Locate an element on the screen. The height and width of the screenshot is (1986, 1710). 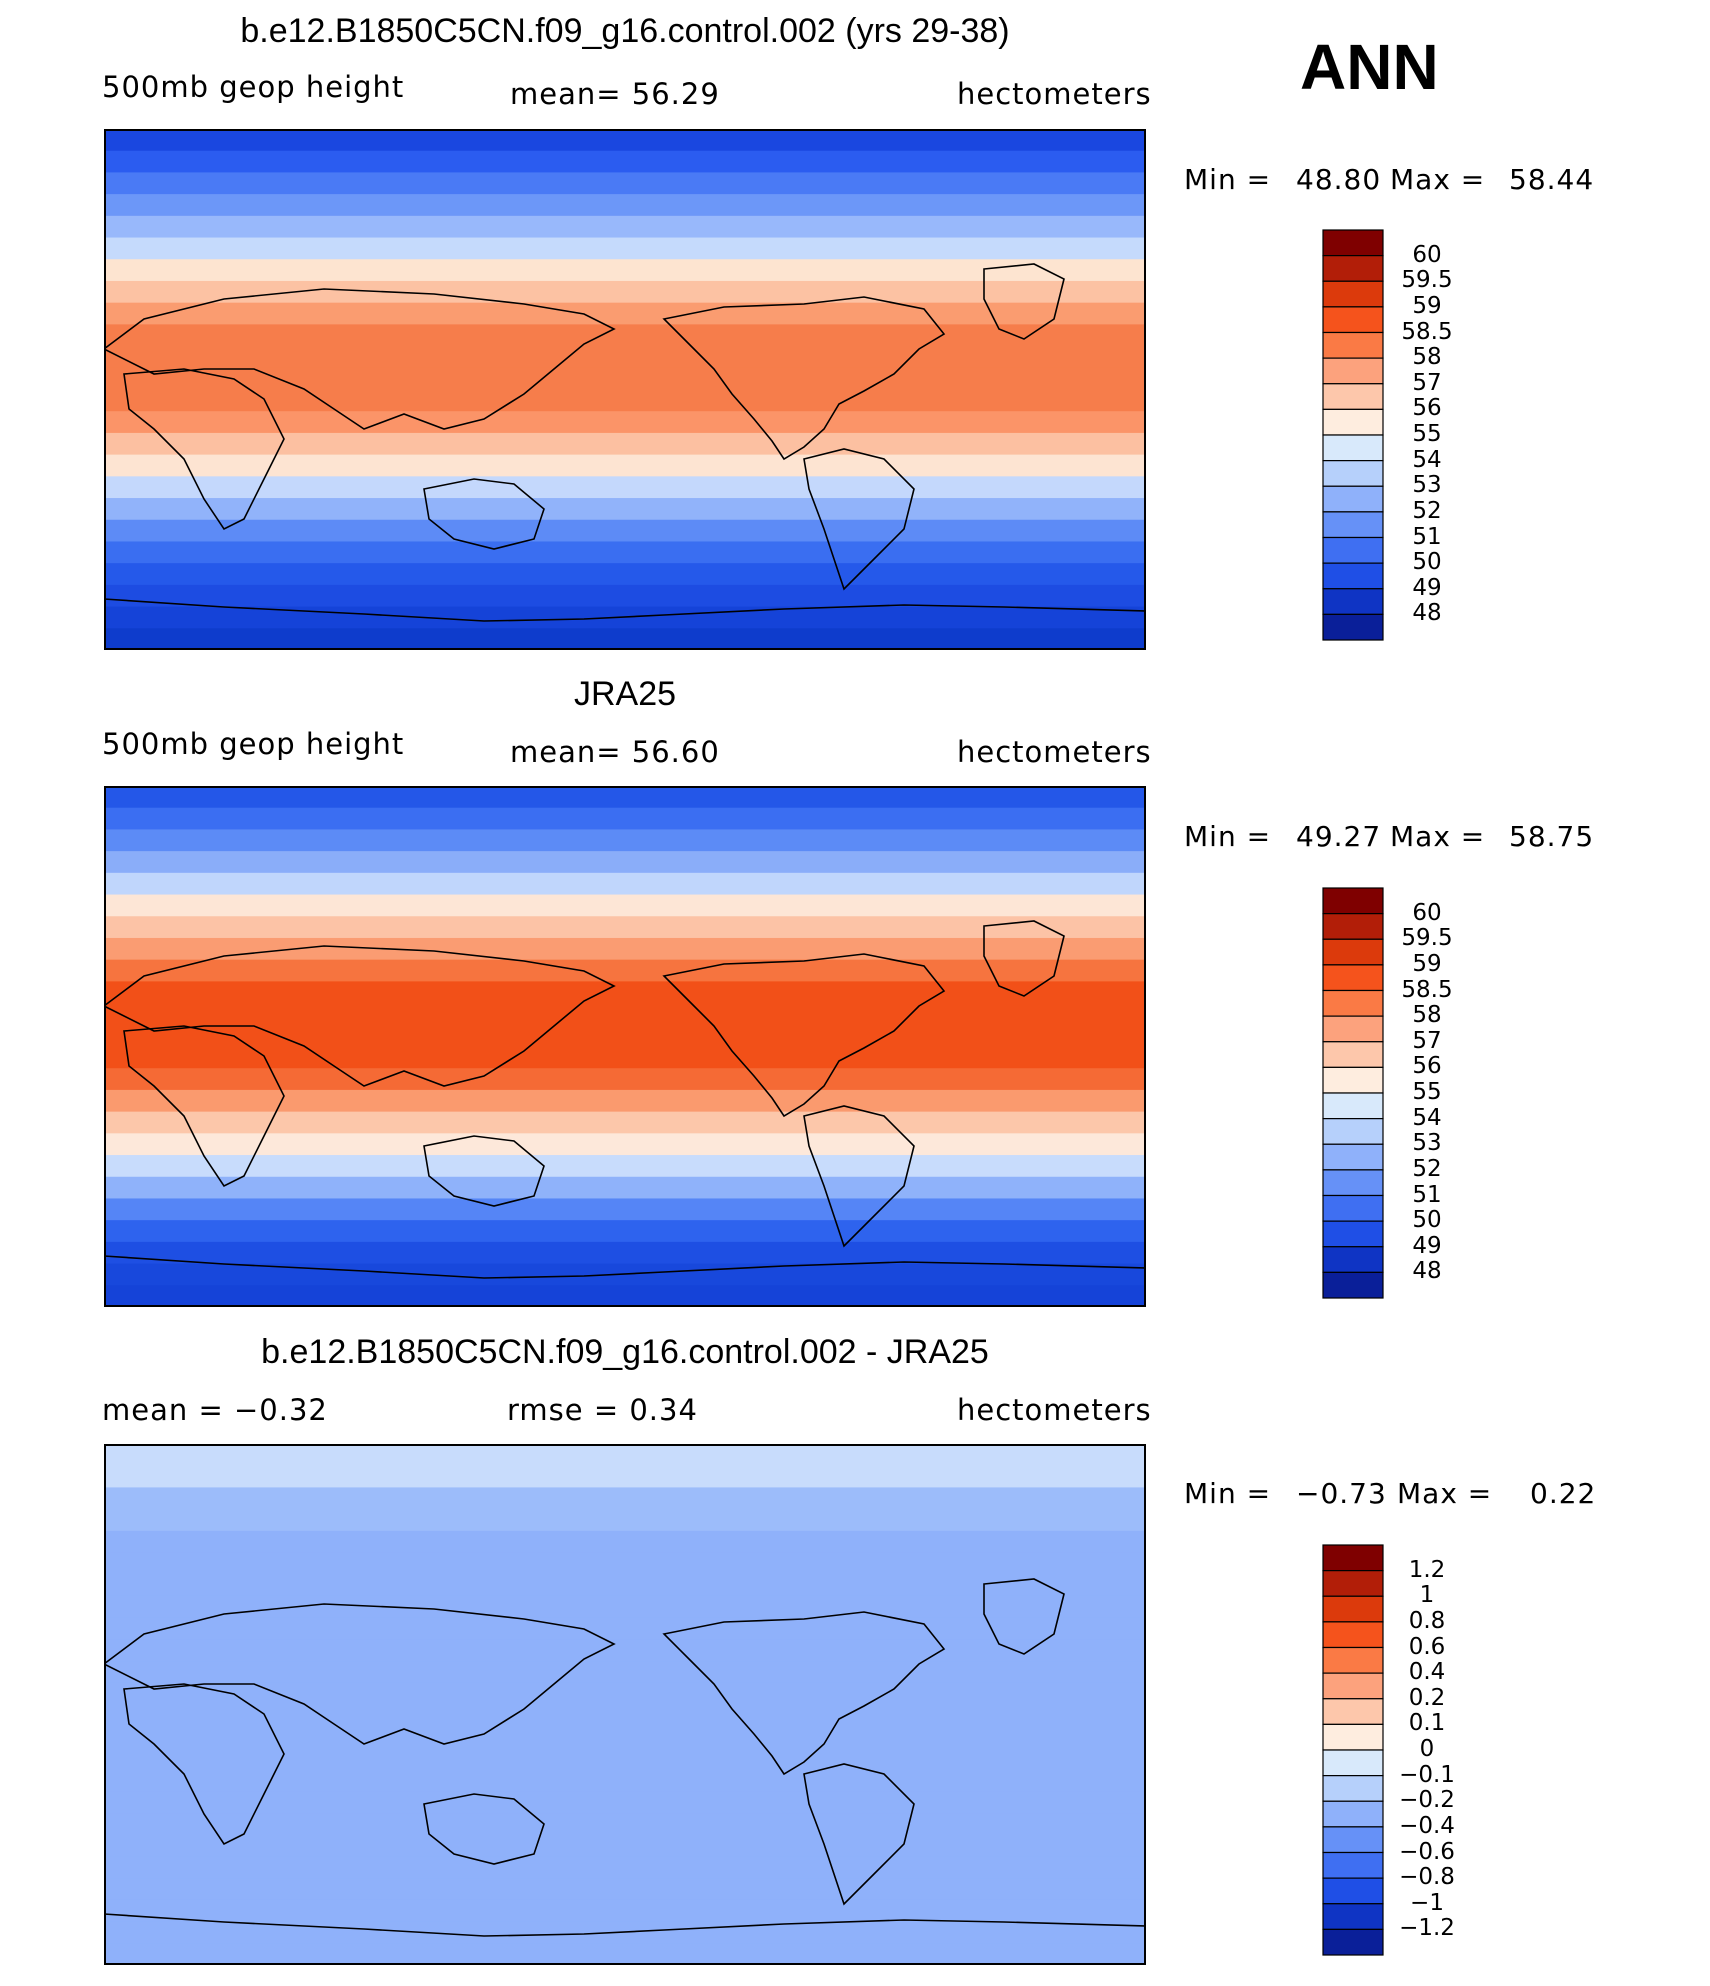
colorbar-tick-label: 53 is located at coordinates (1427, 1143).